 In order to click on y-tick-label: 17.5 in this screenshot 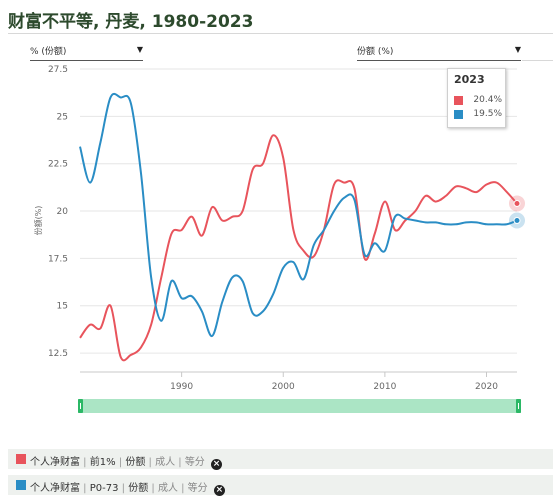, I will do `click(58, 259)`.